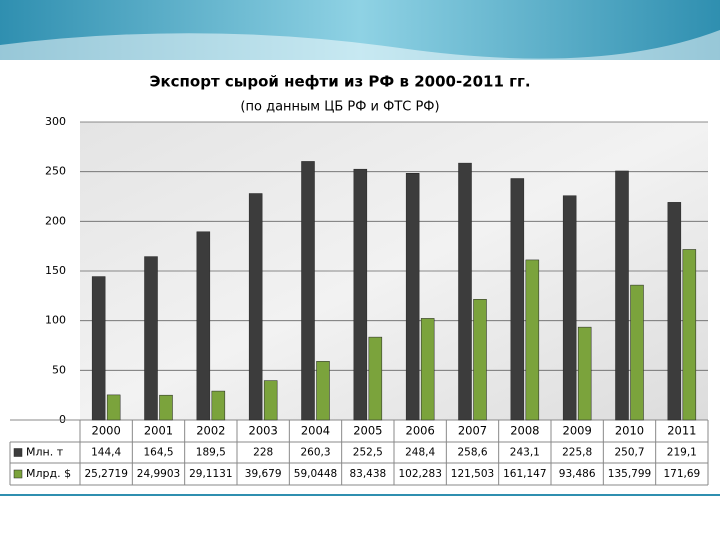  I want to click on table-value: 171,69, so click(681, 474).